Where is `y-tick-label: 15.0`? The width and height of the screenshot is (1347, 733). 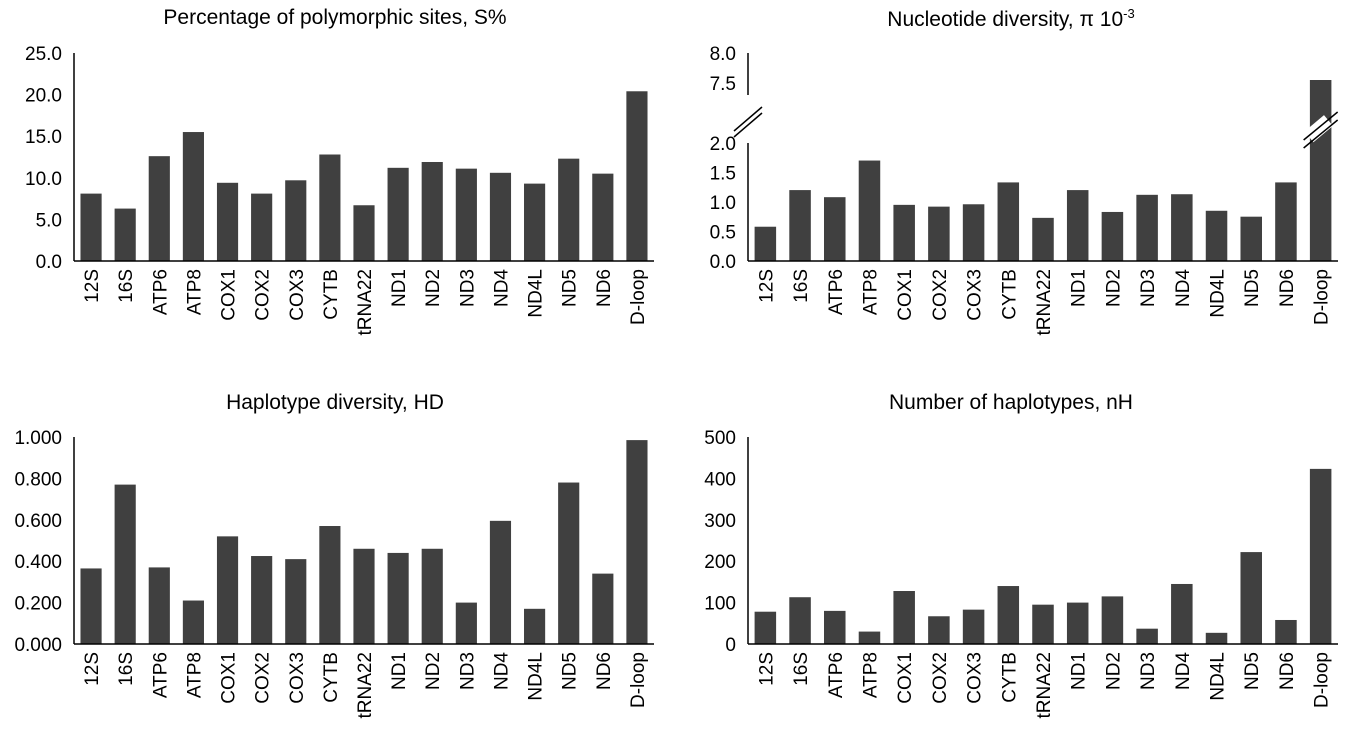 y-tick-label: 15.0 is located at coordinates (43, 137).